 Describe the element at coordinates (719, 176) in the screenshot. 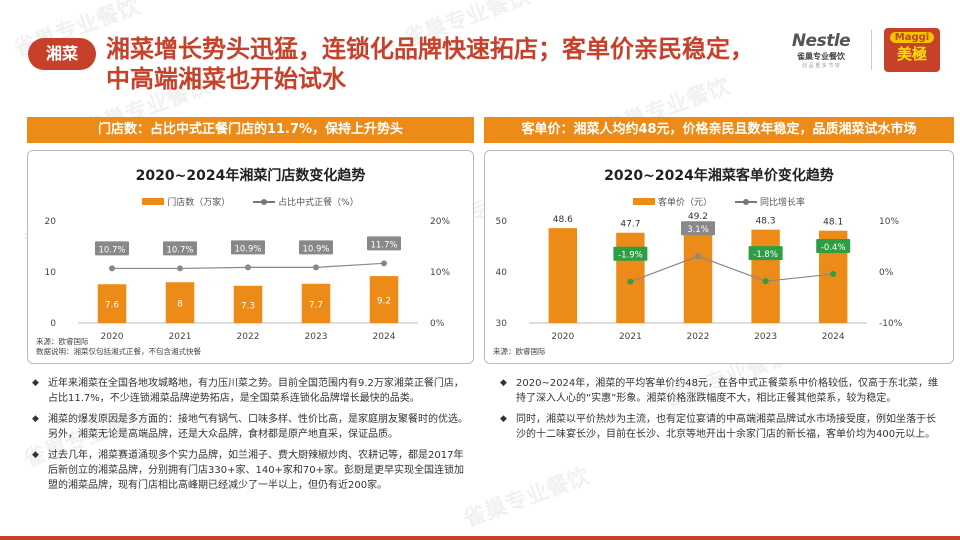

I see `chart-title: 2020~2024年湘菜客单价变化趋势` at that location.